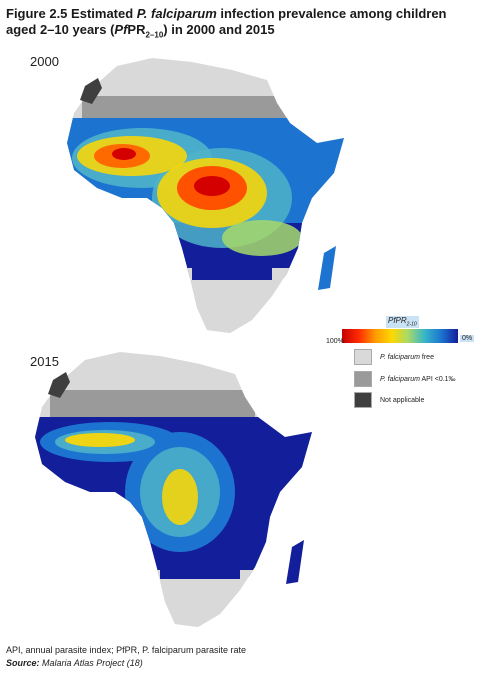  What do you see at coordinates (363, 379) in the screenshot?
I see `legend-swatch-api` at bounding box center [363, 379].